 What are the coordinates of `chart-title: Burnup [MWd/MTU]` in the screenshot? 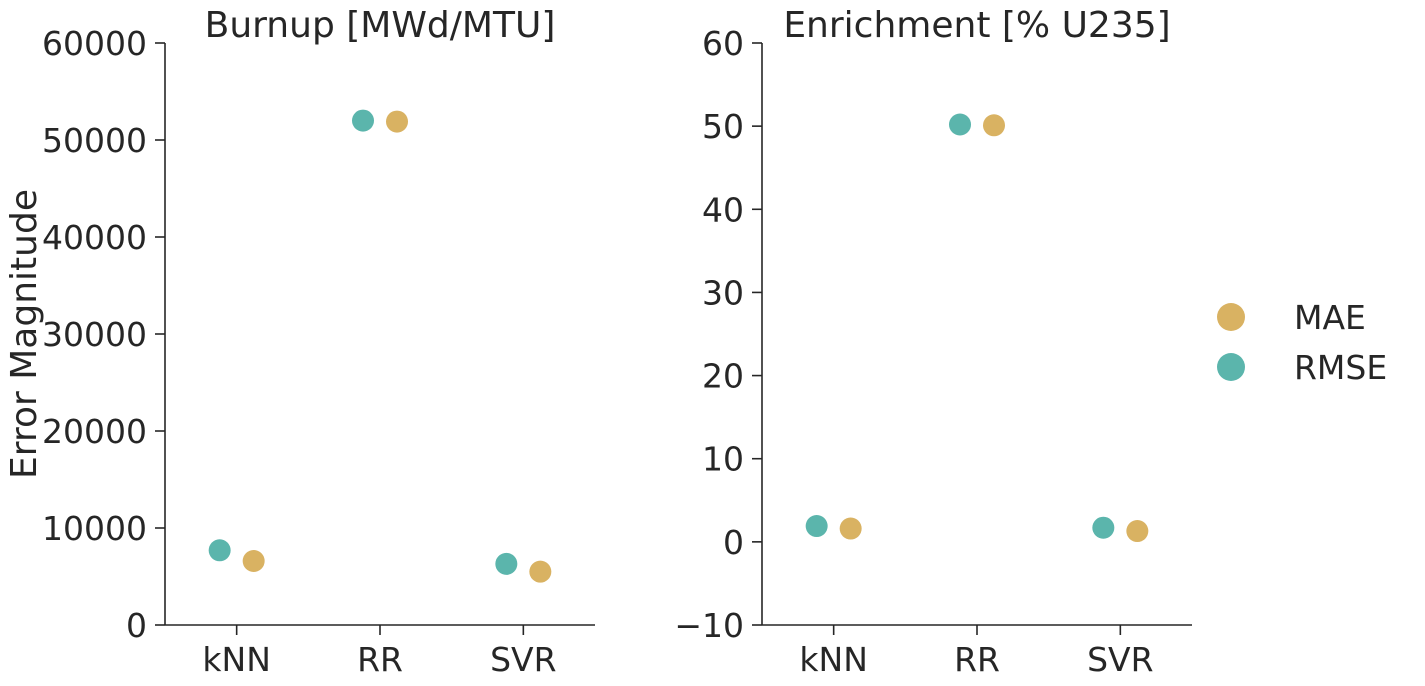 It's located at (380, 25).